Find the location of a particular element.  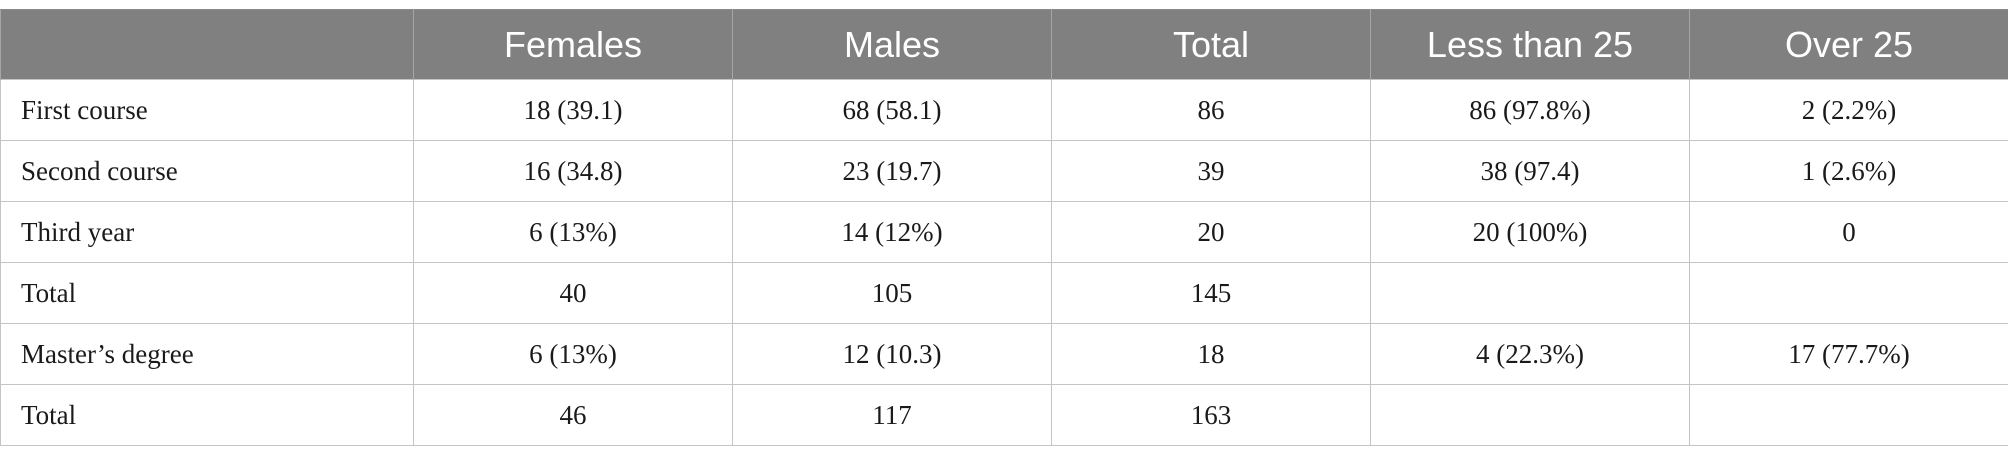

cell-males: 12 (10.3) is located at coordinates (892, 354).